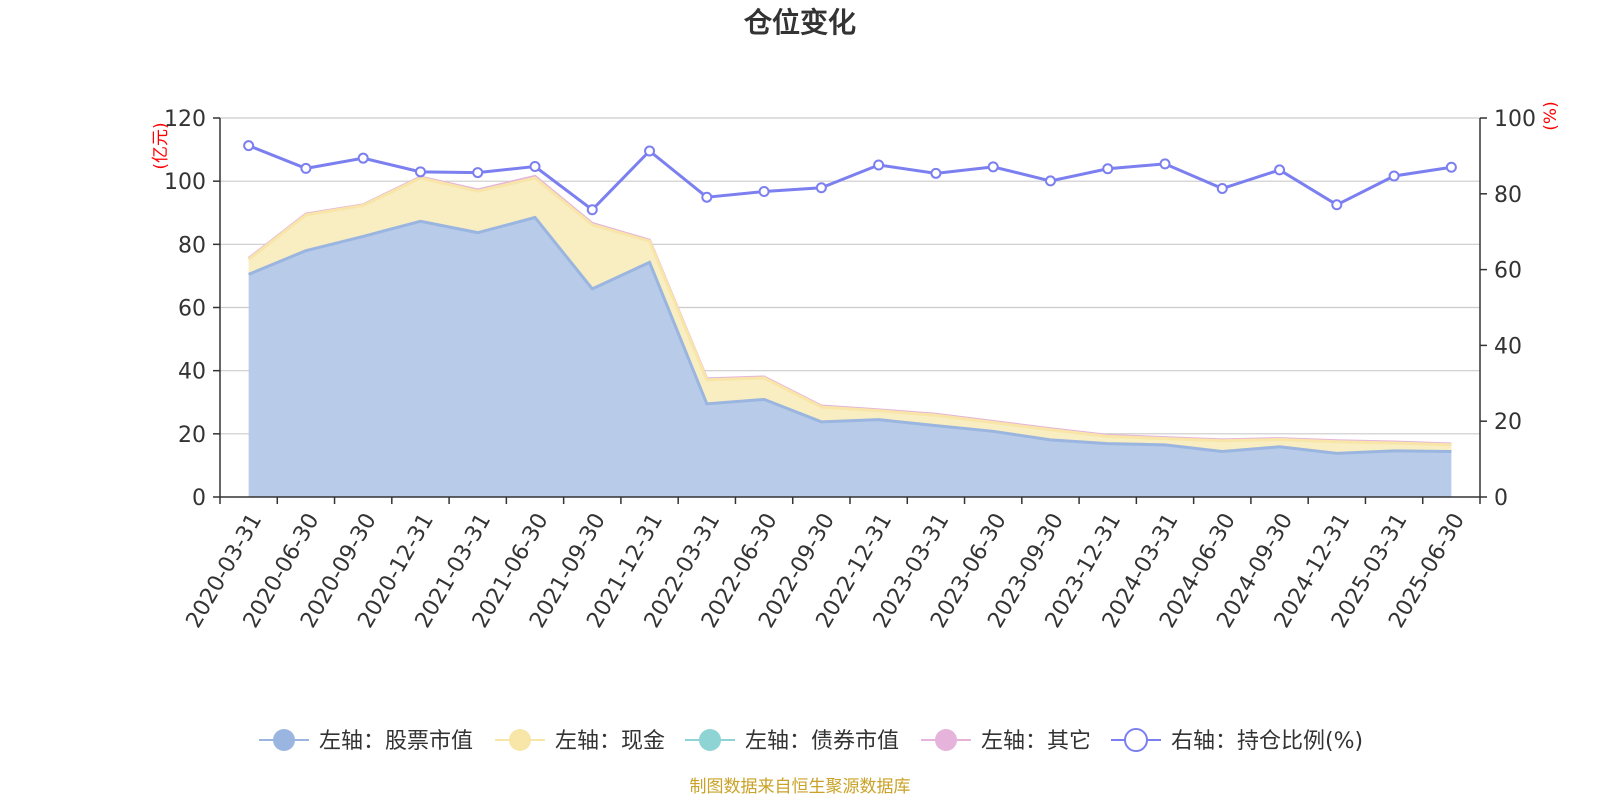 The width and height of the screenshot is (1600, 800). I want to click on ratio-line, so click(850, 178).